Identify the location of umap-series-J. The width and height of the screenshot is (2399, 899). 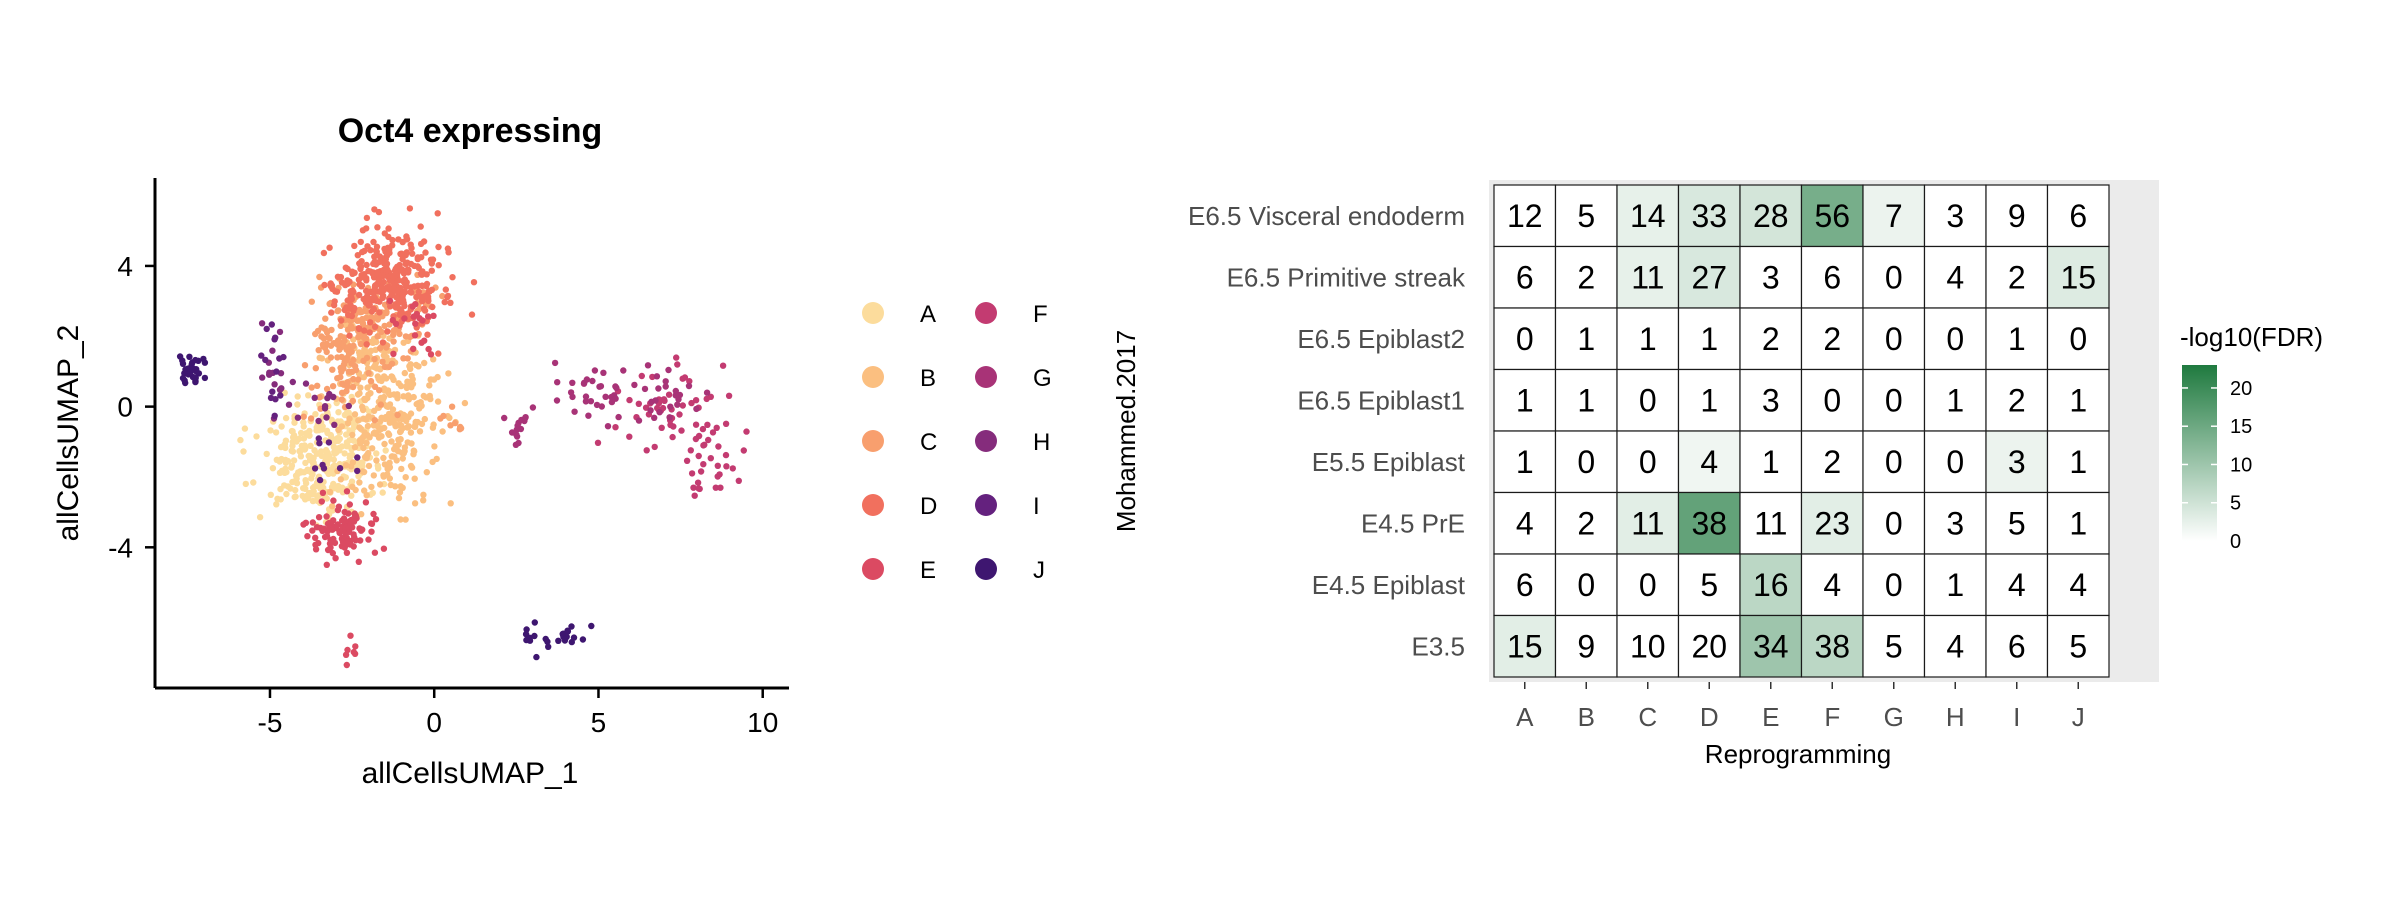
(385, 507).